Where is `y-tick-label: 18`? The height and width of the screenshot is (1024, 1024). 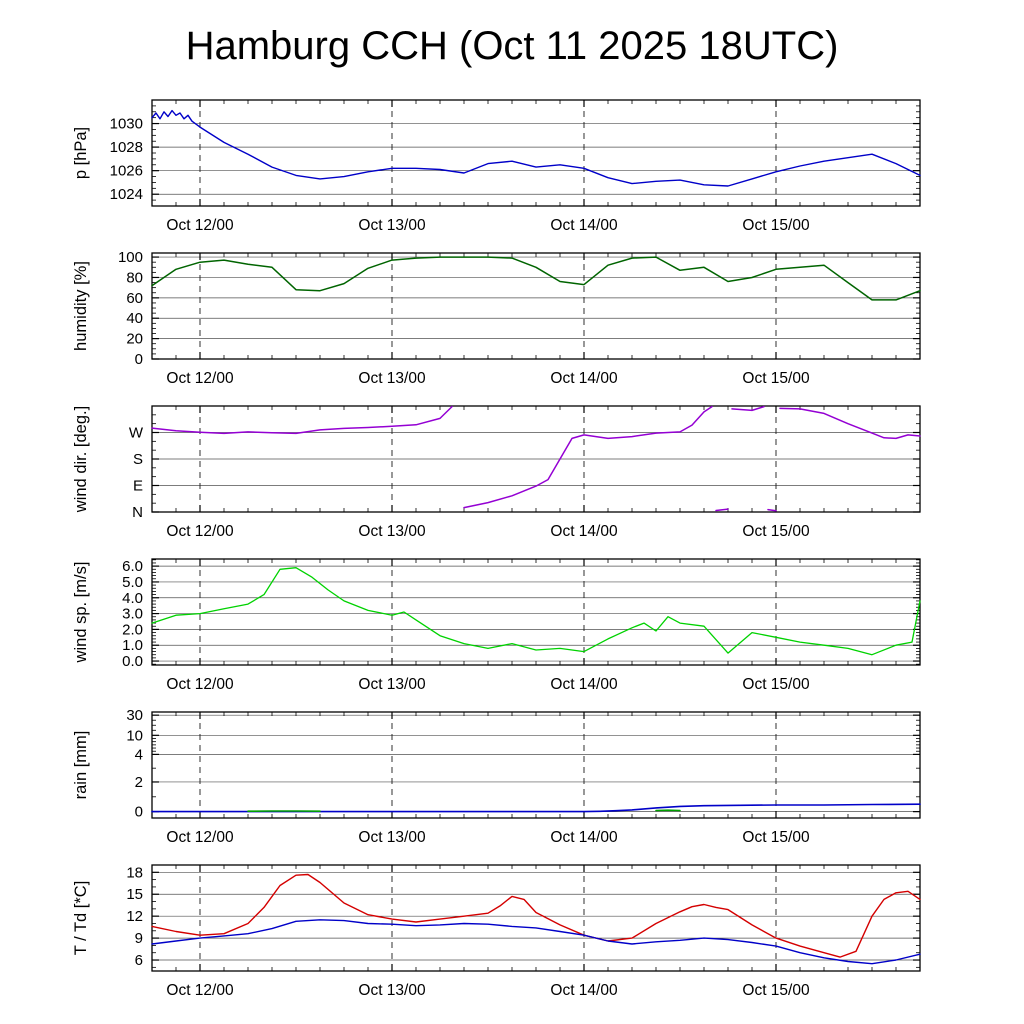
y-tick-label: 18 is located at coordinates (134, 872).